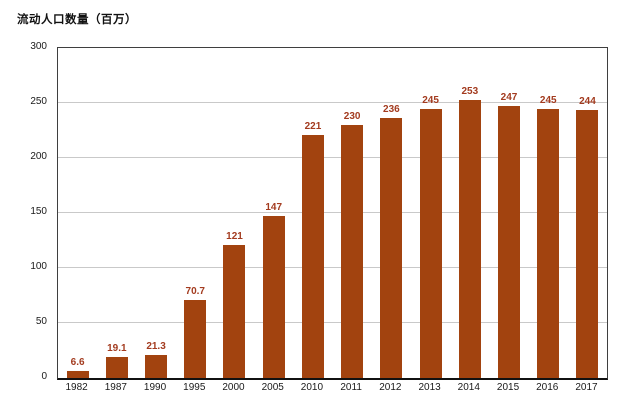 The height and width of the screenshot is (405, 631). What do you see at coordinates (548, 243) in the screenshot?
I see `bar-2016` at bounding box center [548, 243].